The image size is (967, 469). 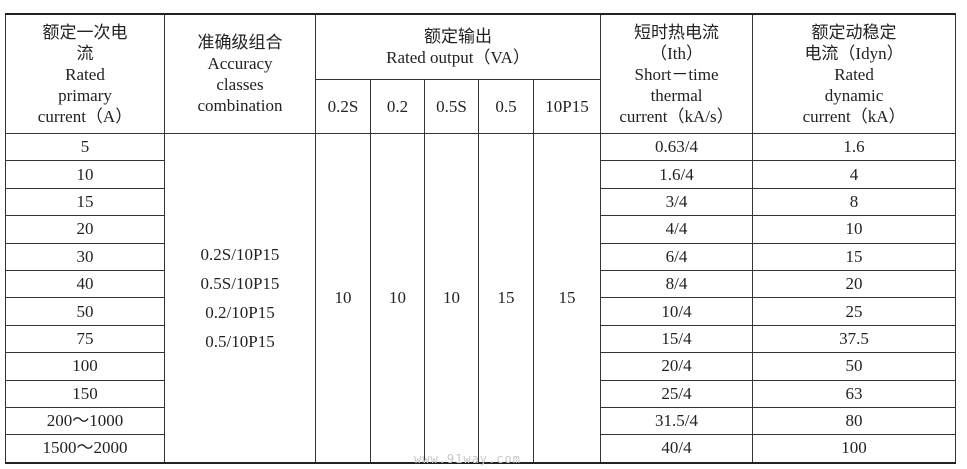 What do you see at coordinates (397, 106) in the screenshot?
I see `header-output-0-2: 0.2` at bounding box center [397, 106].